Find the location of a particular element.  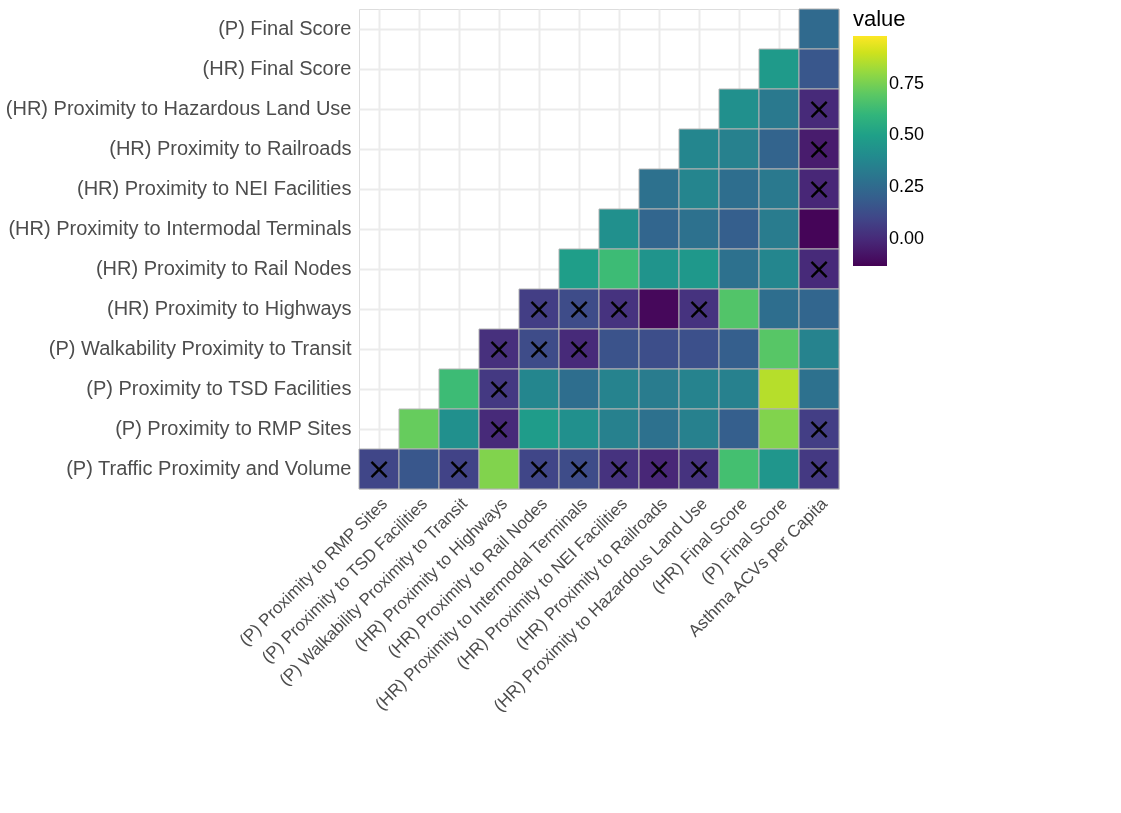

y-tick-label: (HR) Proximity to NEI Facilities is located at coordinates (214, 188).